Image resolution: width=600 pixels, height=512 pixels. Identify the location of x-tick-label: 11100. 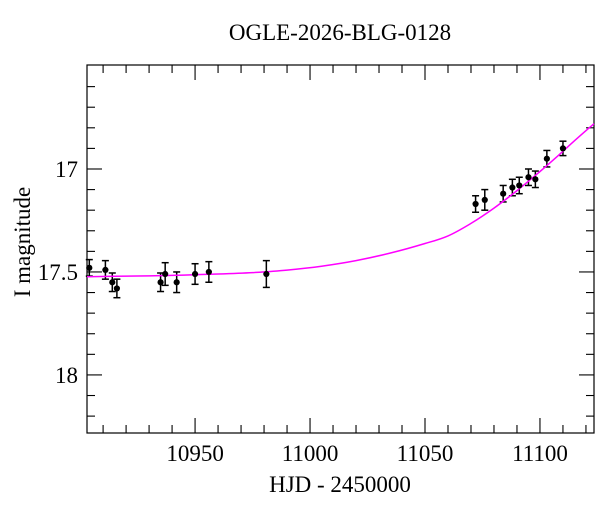
(540, 453).